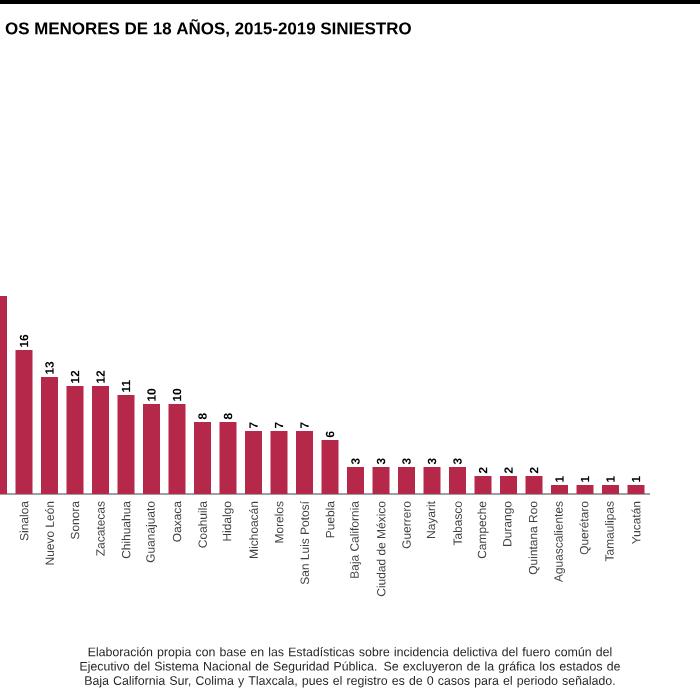  What do you see at coordinates (208, 28) in the screenshot?
I see `chart-title: OS MENORES DE 18 AÑOS, 2015-2019 SINIESTRO` at bounding box center [208, 28].